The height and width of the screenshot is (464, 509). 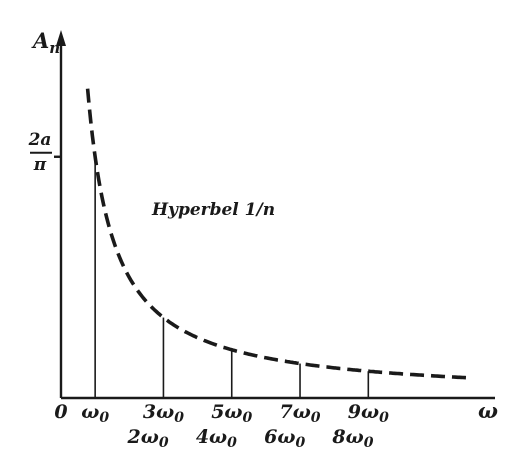 What do you see at coordinates (213, 210) in the screenshot?
I see `curve-label: Hyperbel 1/n` at bounding box center [213, 210].